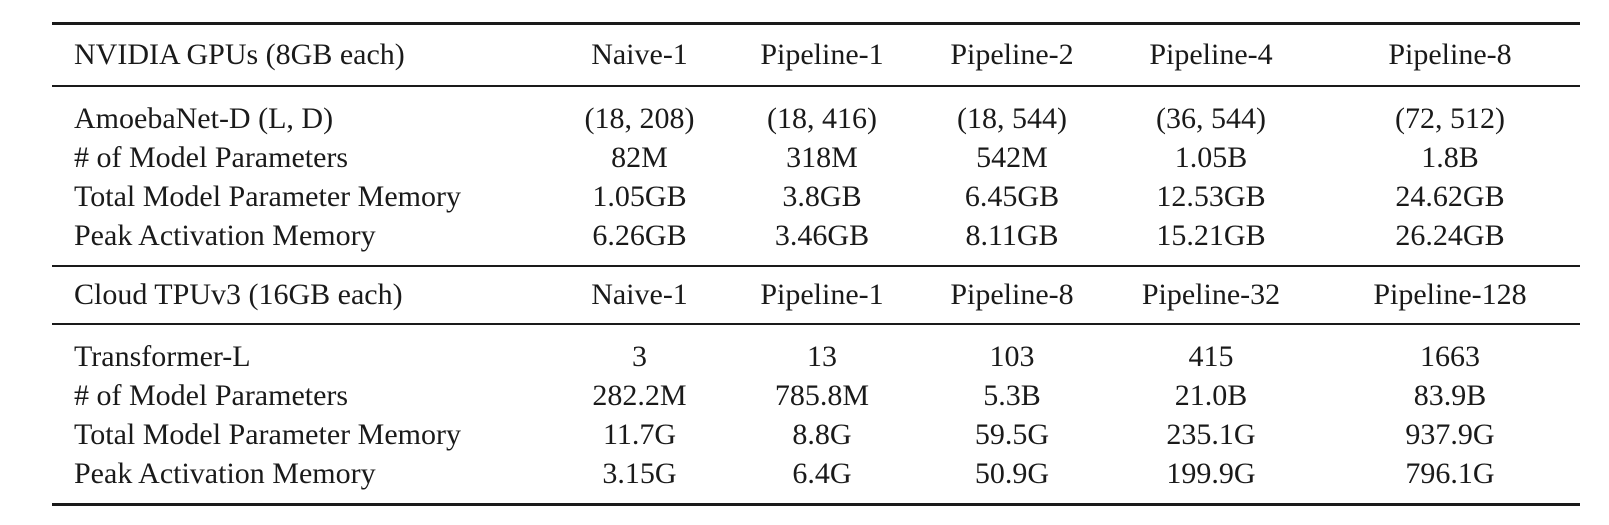 The height and width of the screenshot is (525, 1609). I want to click on table-cell: 937.9G, so click(1450, 434).